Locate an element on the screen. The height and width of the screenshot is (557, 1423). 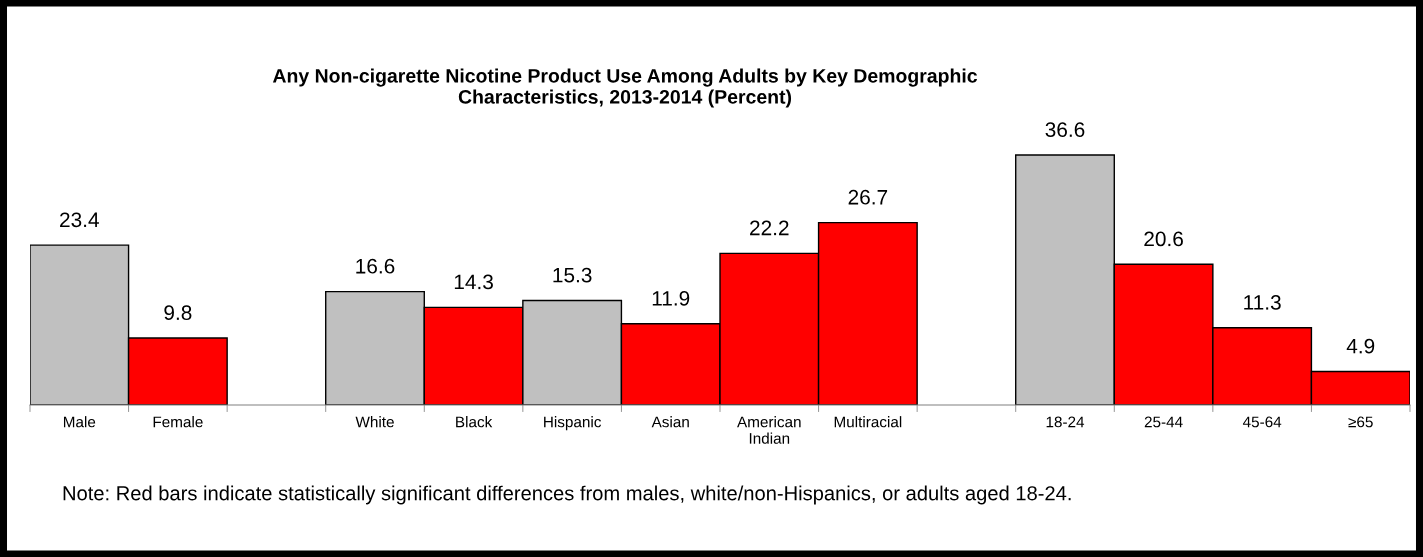
chart-title: Any Non-cigarette Nicotine Product Use Among Adults by Key Demographic Characteristics, 2013-2014 (Percent) is located at coordinates (625, 88).